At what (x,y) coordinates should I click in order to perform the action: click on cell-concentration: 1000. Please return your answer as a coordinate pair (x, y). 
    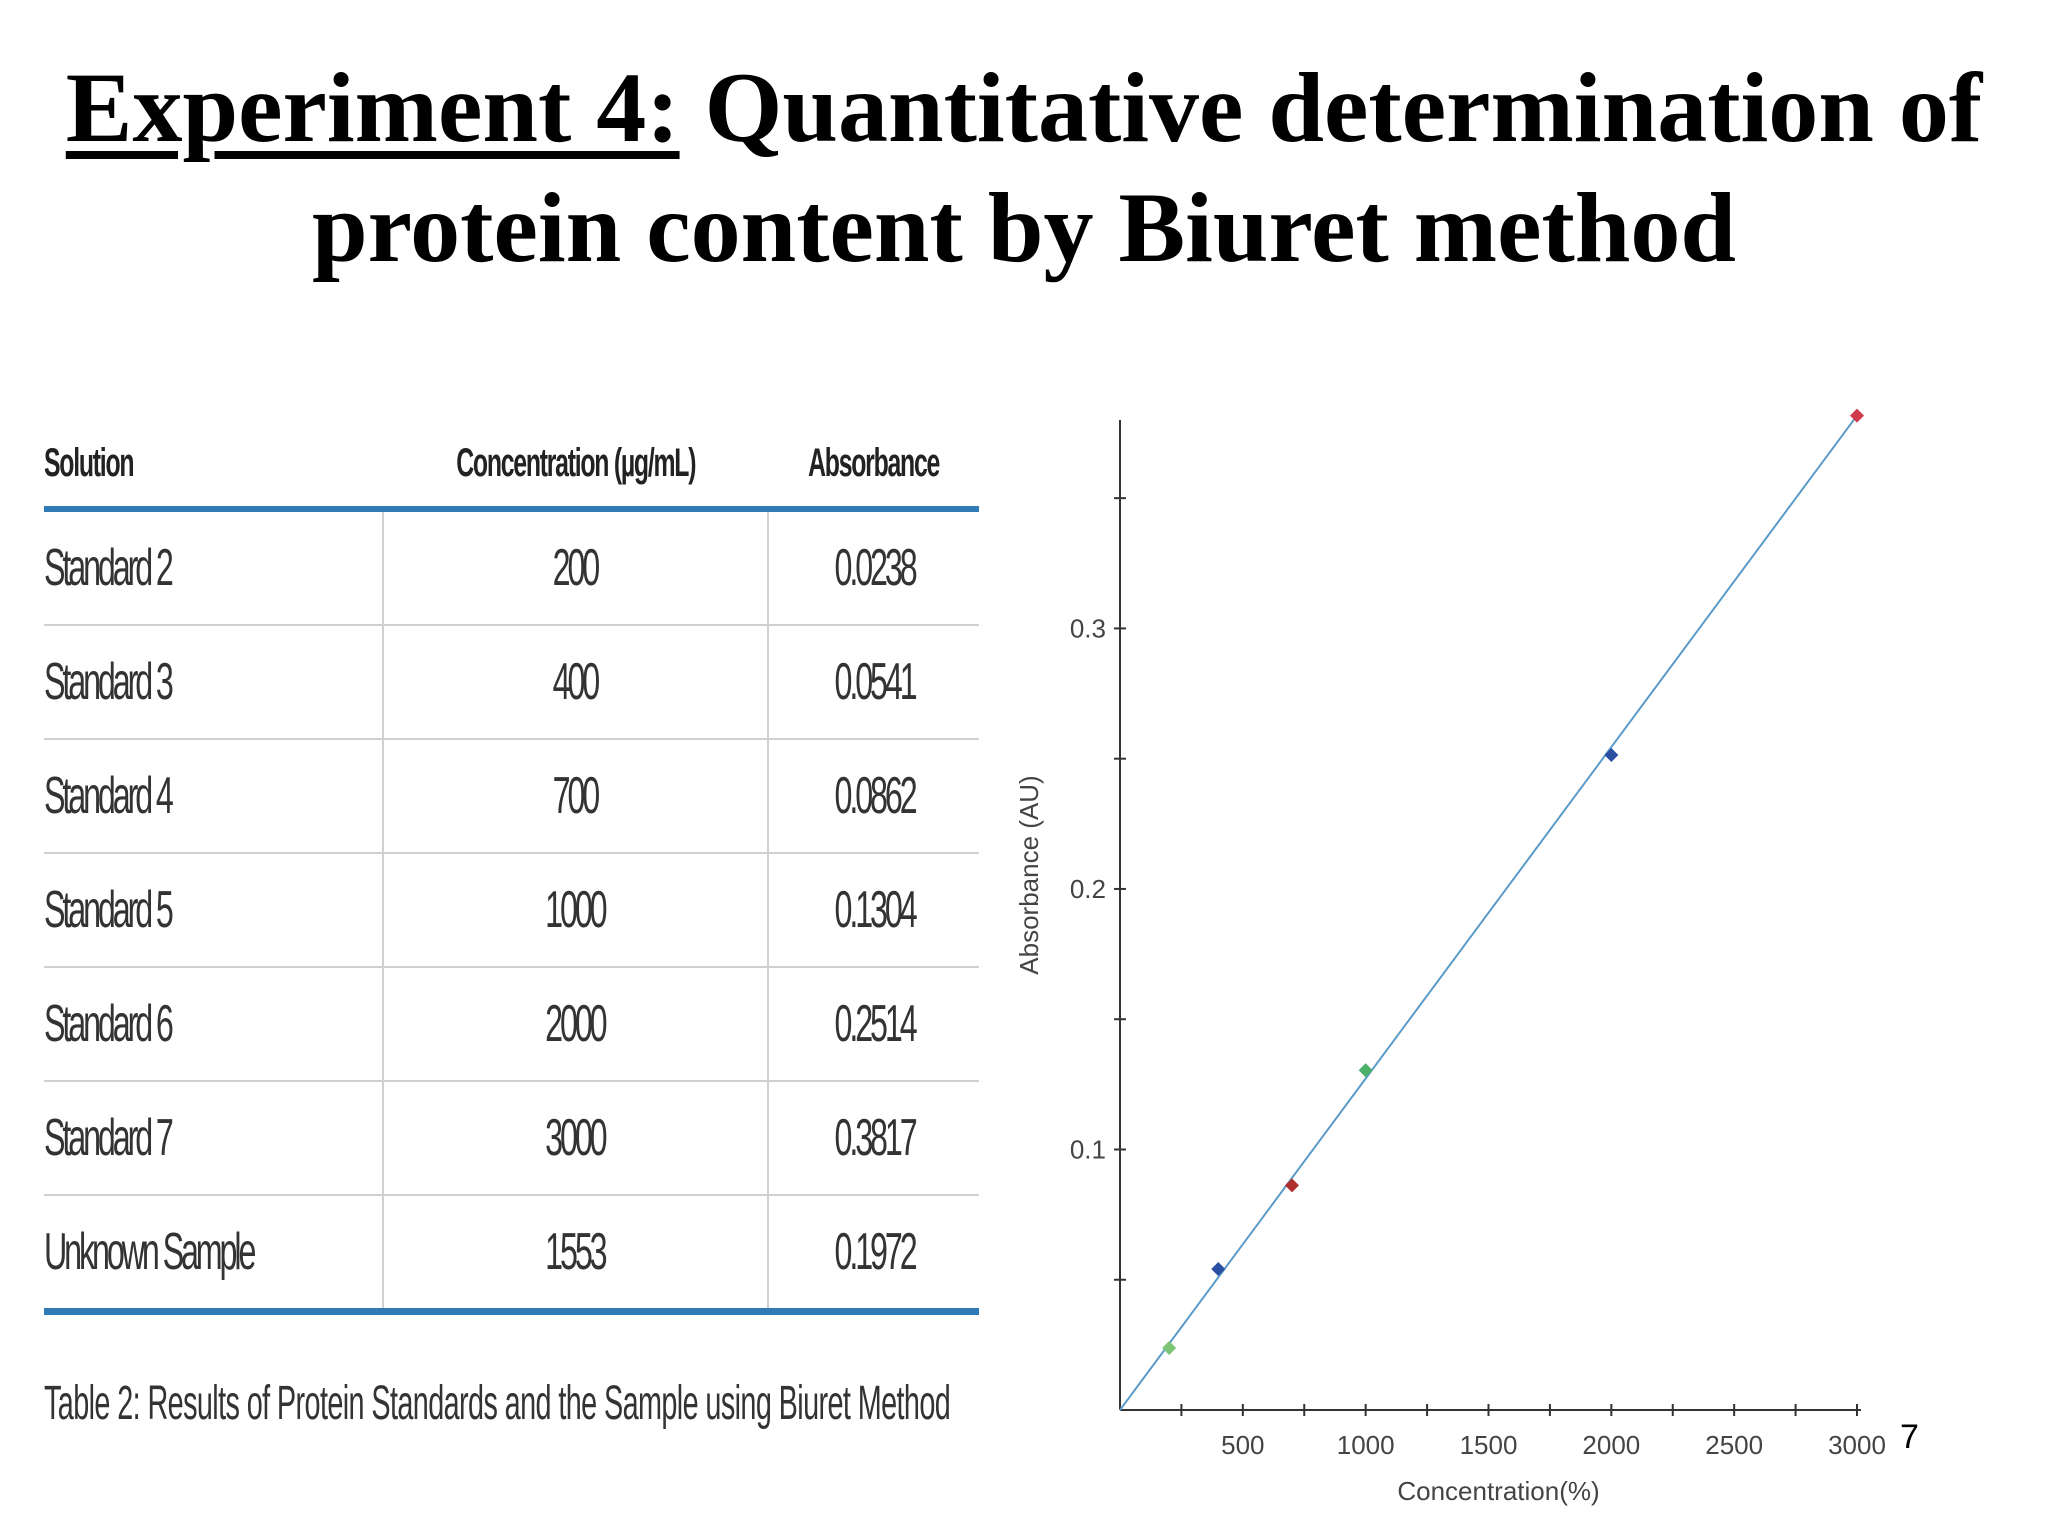
    Looking at the image, I should click on (576, 910).